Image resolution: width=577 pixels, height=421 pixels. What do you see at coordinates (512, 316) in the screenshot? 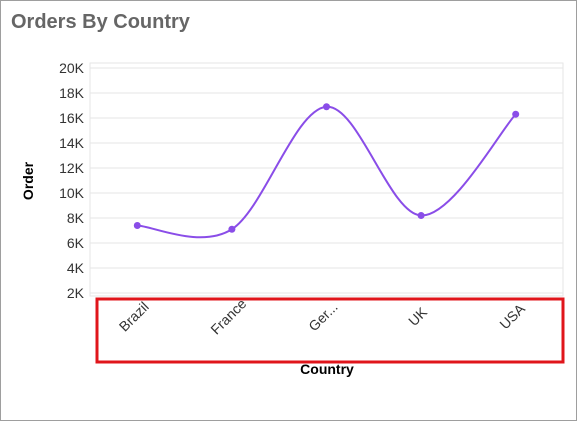
I see `x-tick-label: USA` at bounding box center [512, 316].